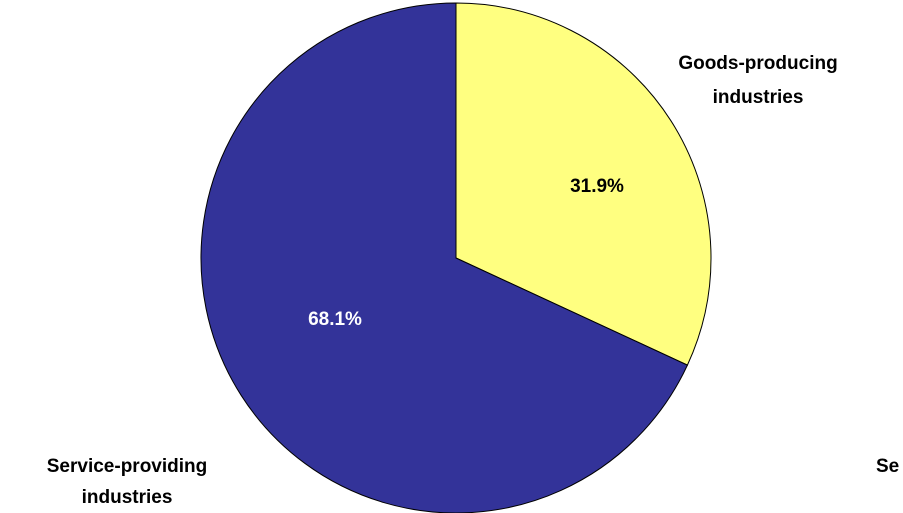  What do you see at coordinates (127, 497) in the screenshot?
I see `category-label-service-line2: industries` at bounding box center [127, 497].